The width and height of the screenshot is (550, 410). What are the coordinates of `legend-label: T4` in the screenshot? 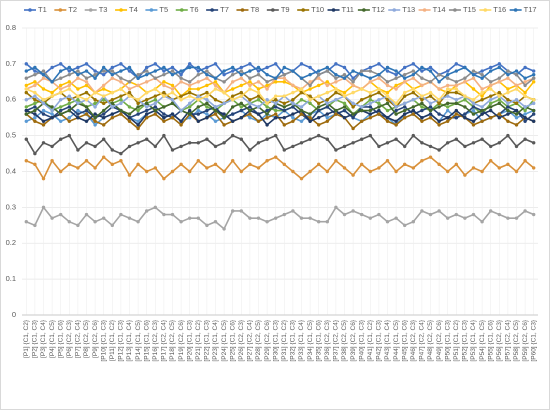 It's located at (133, 9).